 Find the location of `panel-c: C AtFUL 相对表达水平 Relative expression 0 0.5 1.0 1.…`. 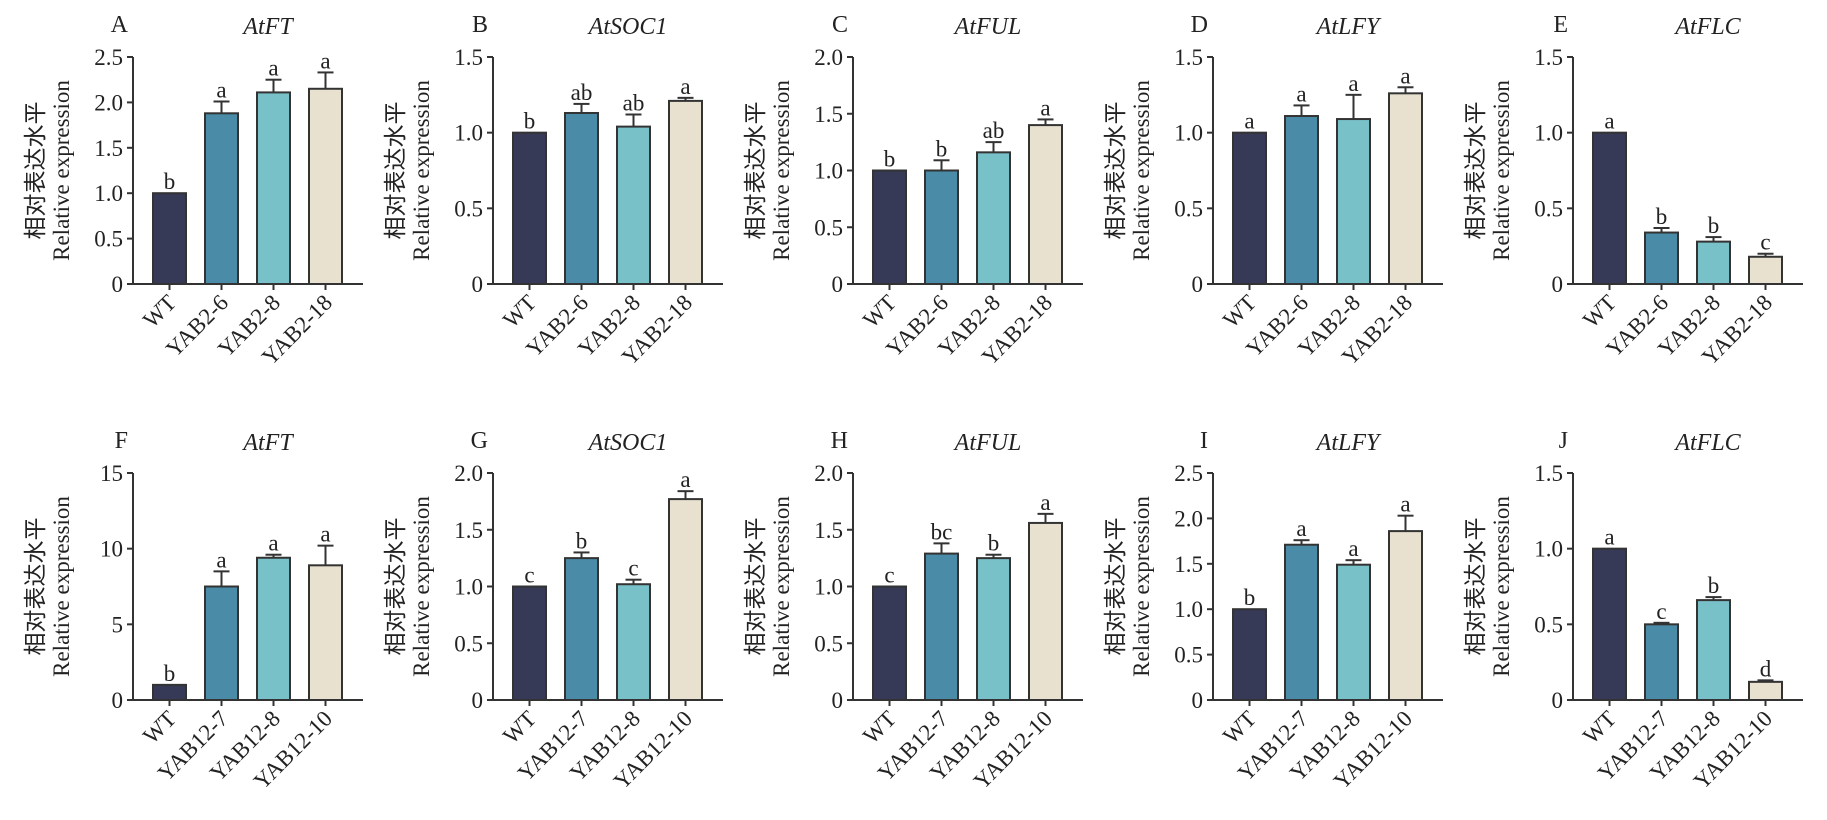

panel-c: C AtFUL 相对表达水平 Relative expression 0 0.5 1.0 1.… is located at coordinates (913, 191).